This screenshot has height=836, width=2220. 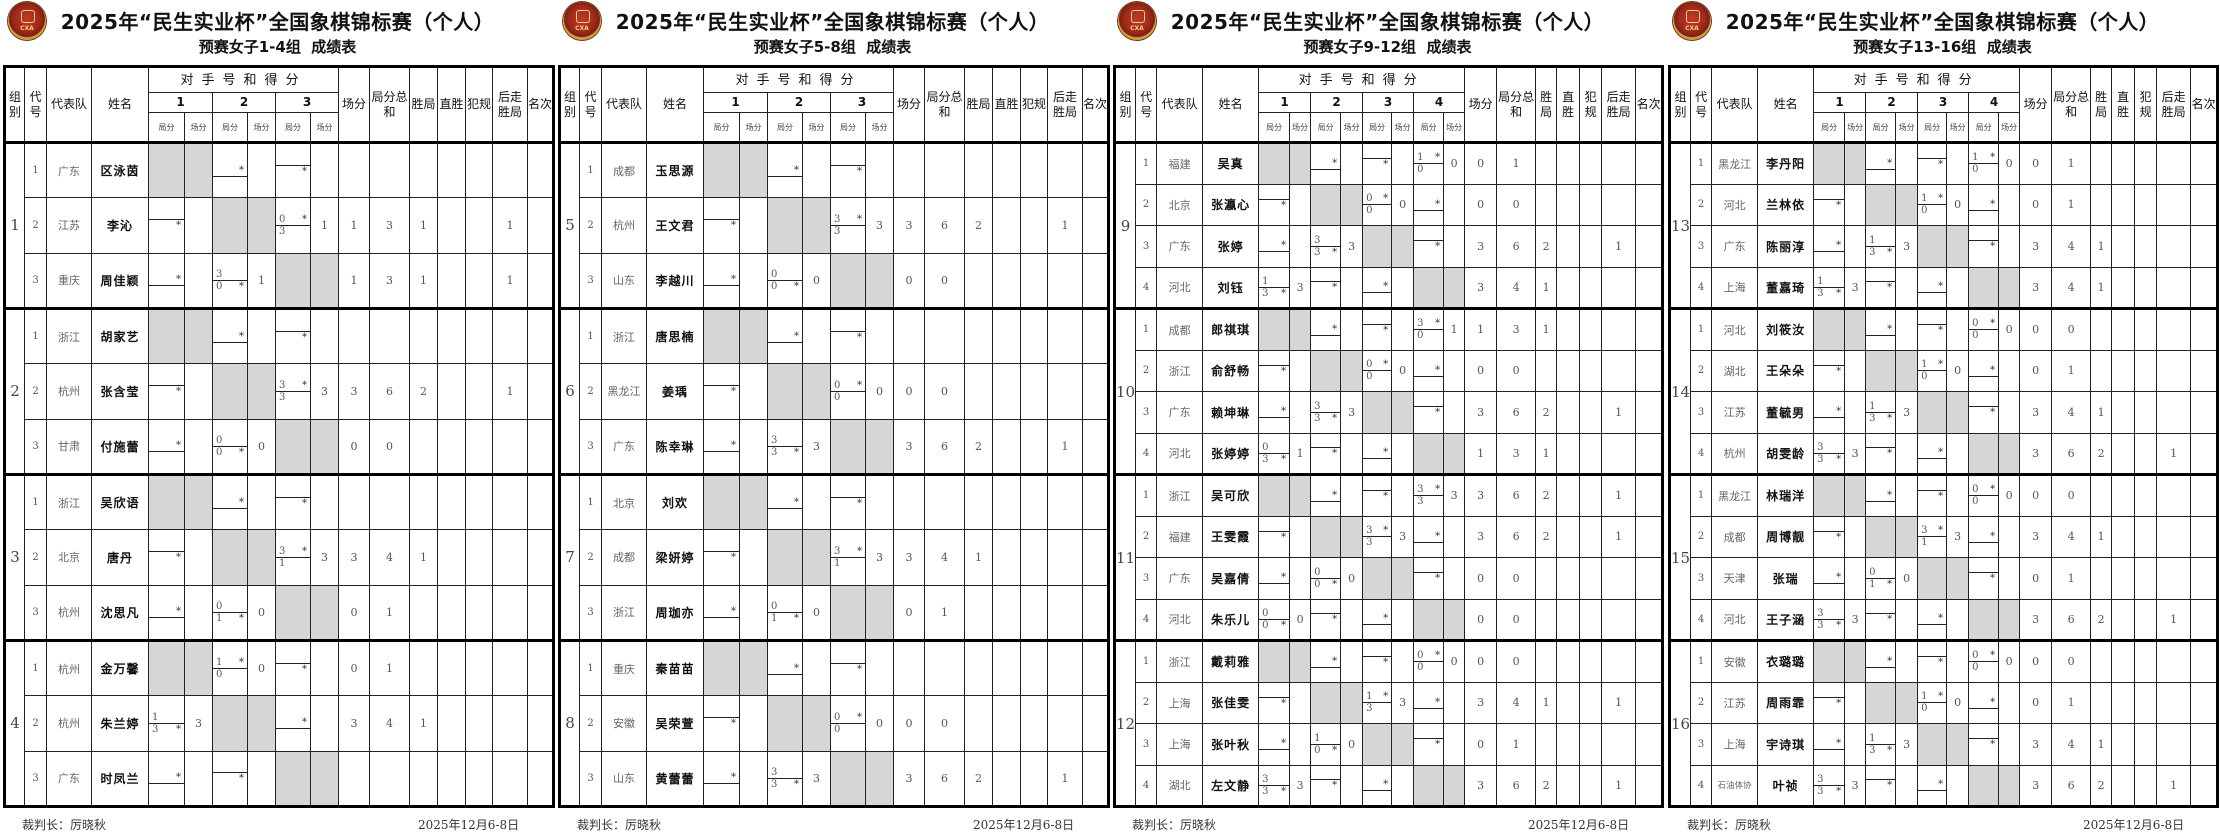 I want to click on player-name: 唐丹, so click(x=120, y=557).